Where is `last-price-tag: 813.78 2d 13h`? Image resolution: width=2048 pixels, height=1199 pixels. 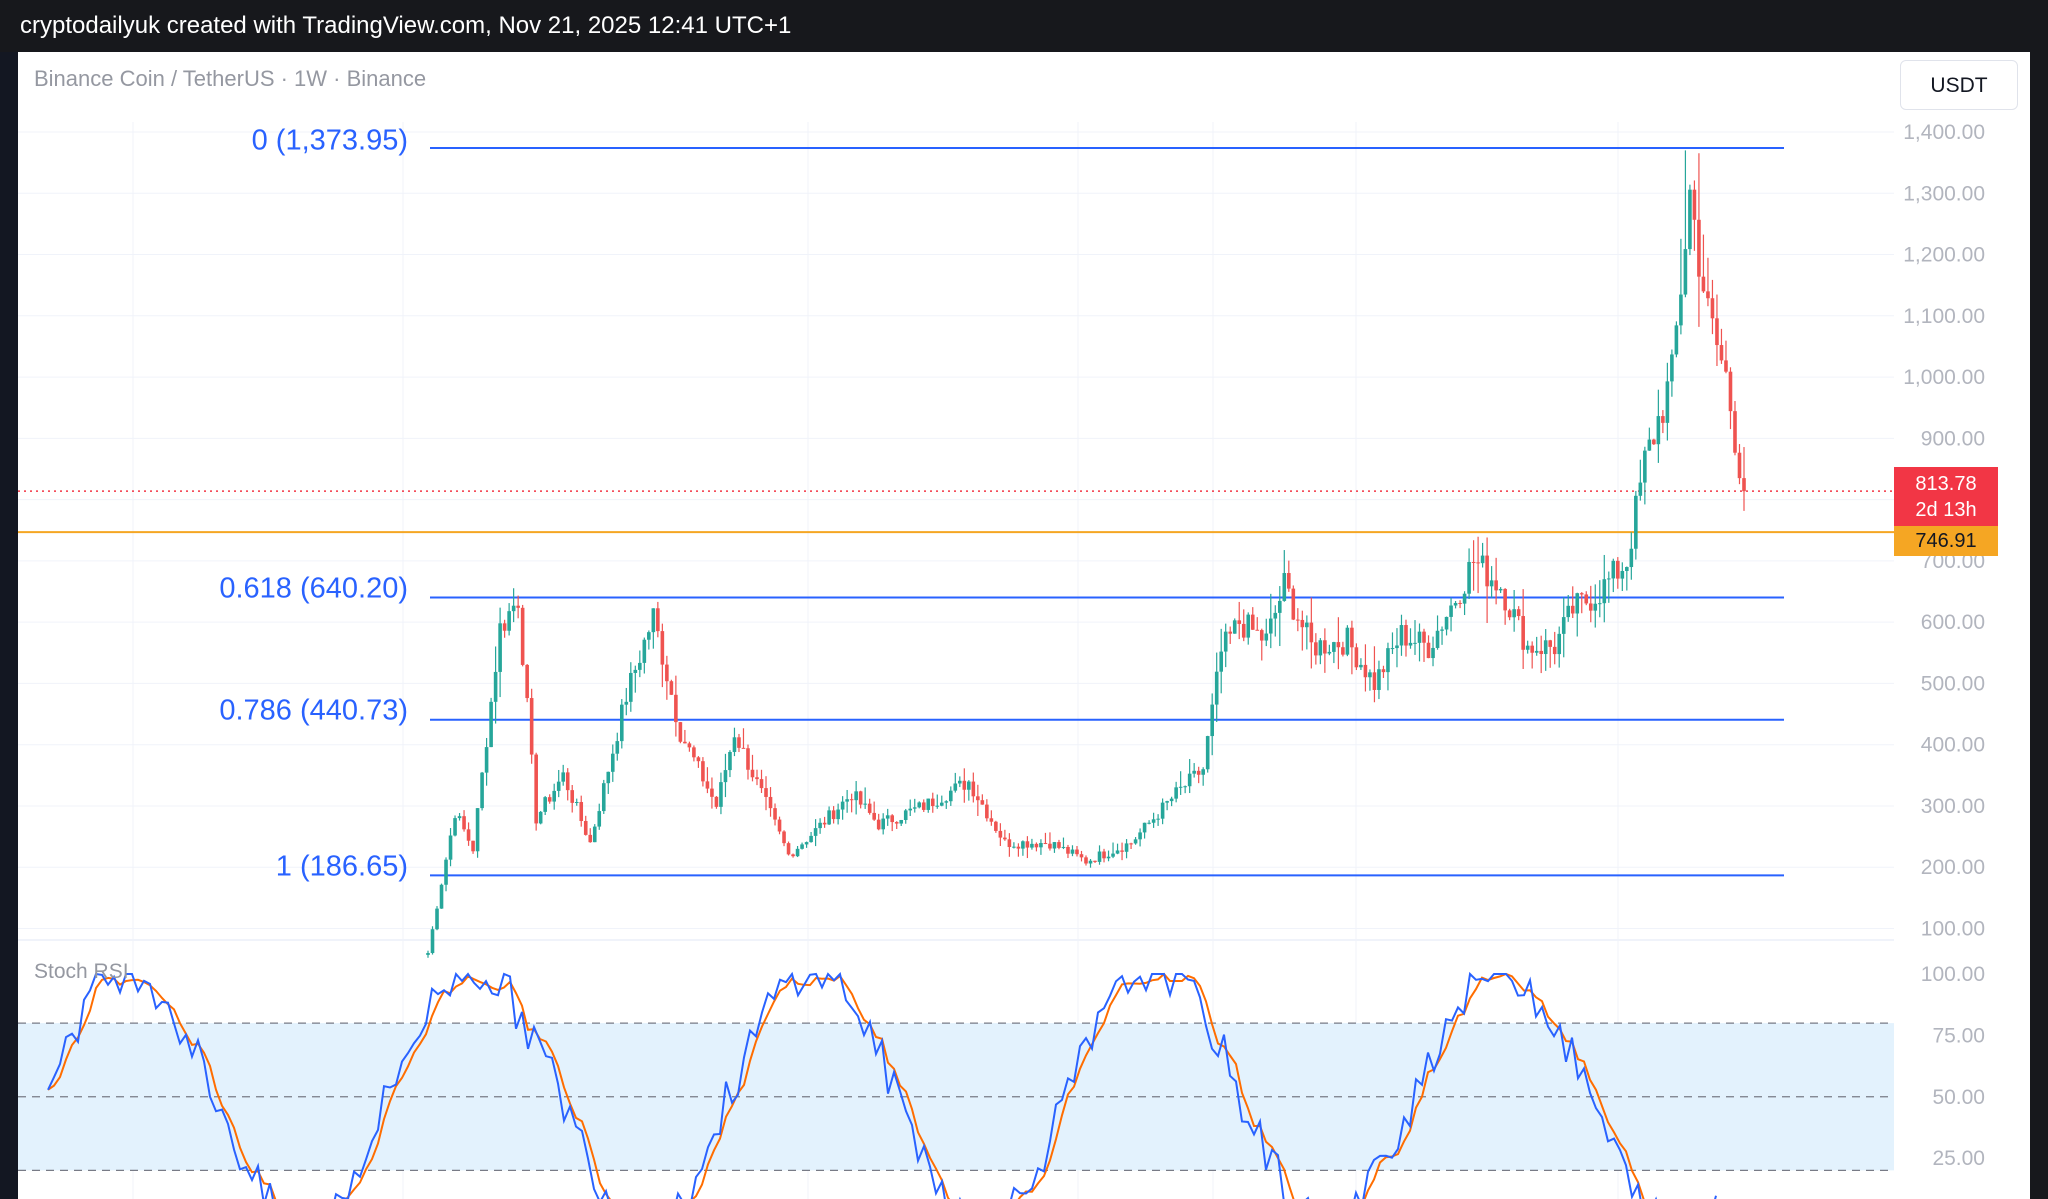
last-price-tag: 813.78 2d 13h is located at coordinates (1946, 497).